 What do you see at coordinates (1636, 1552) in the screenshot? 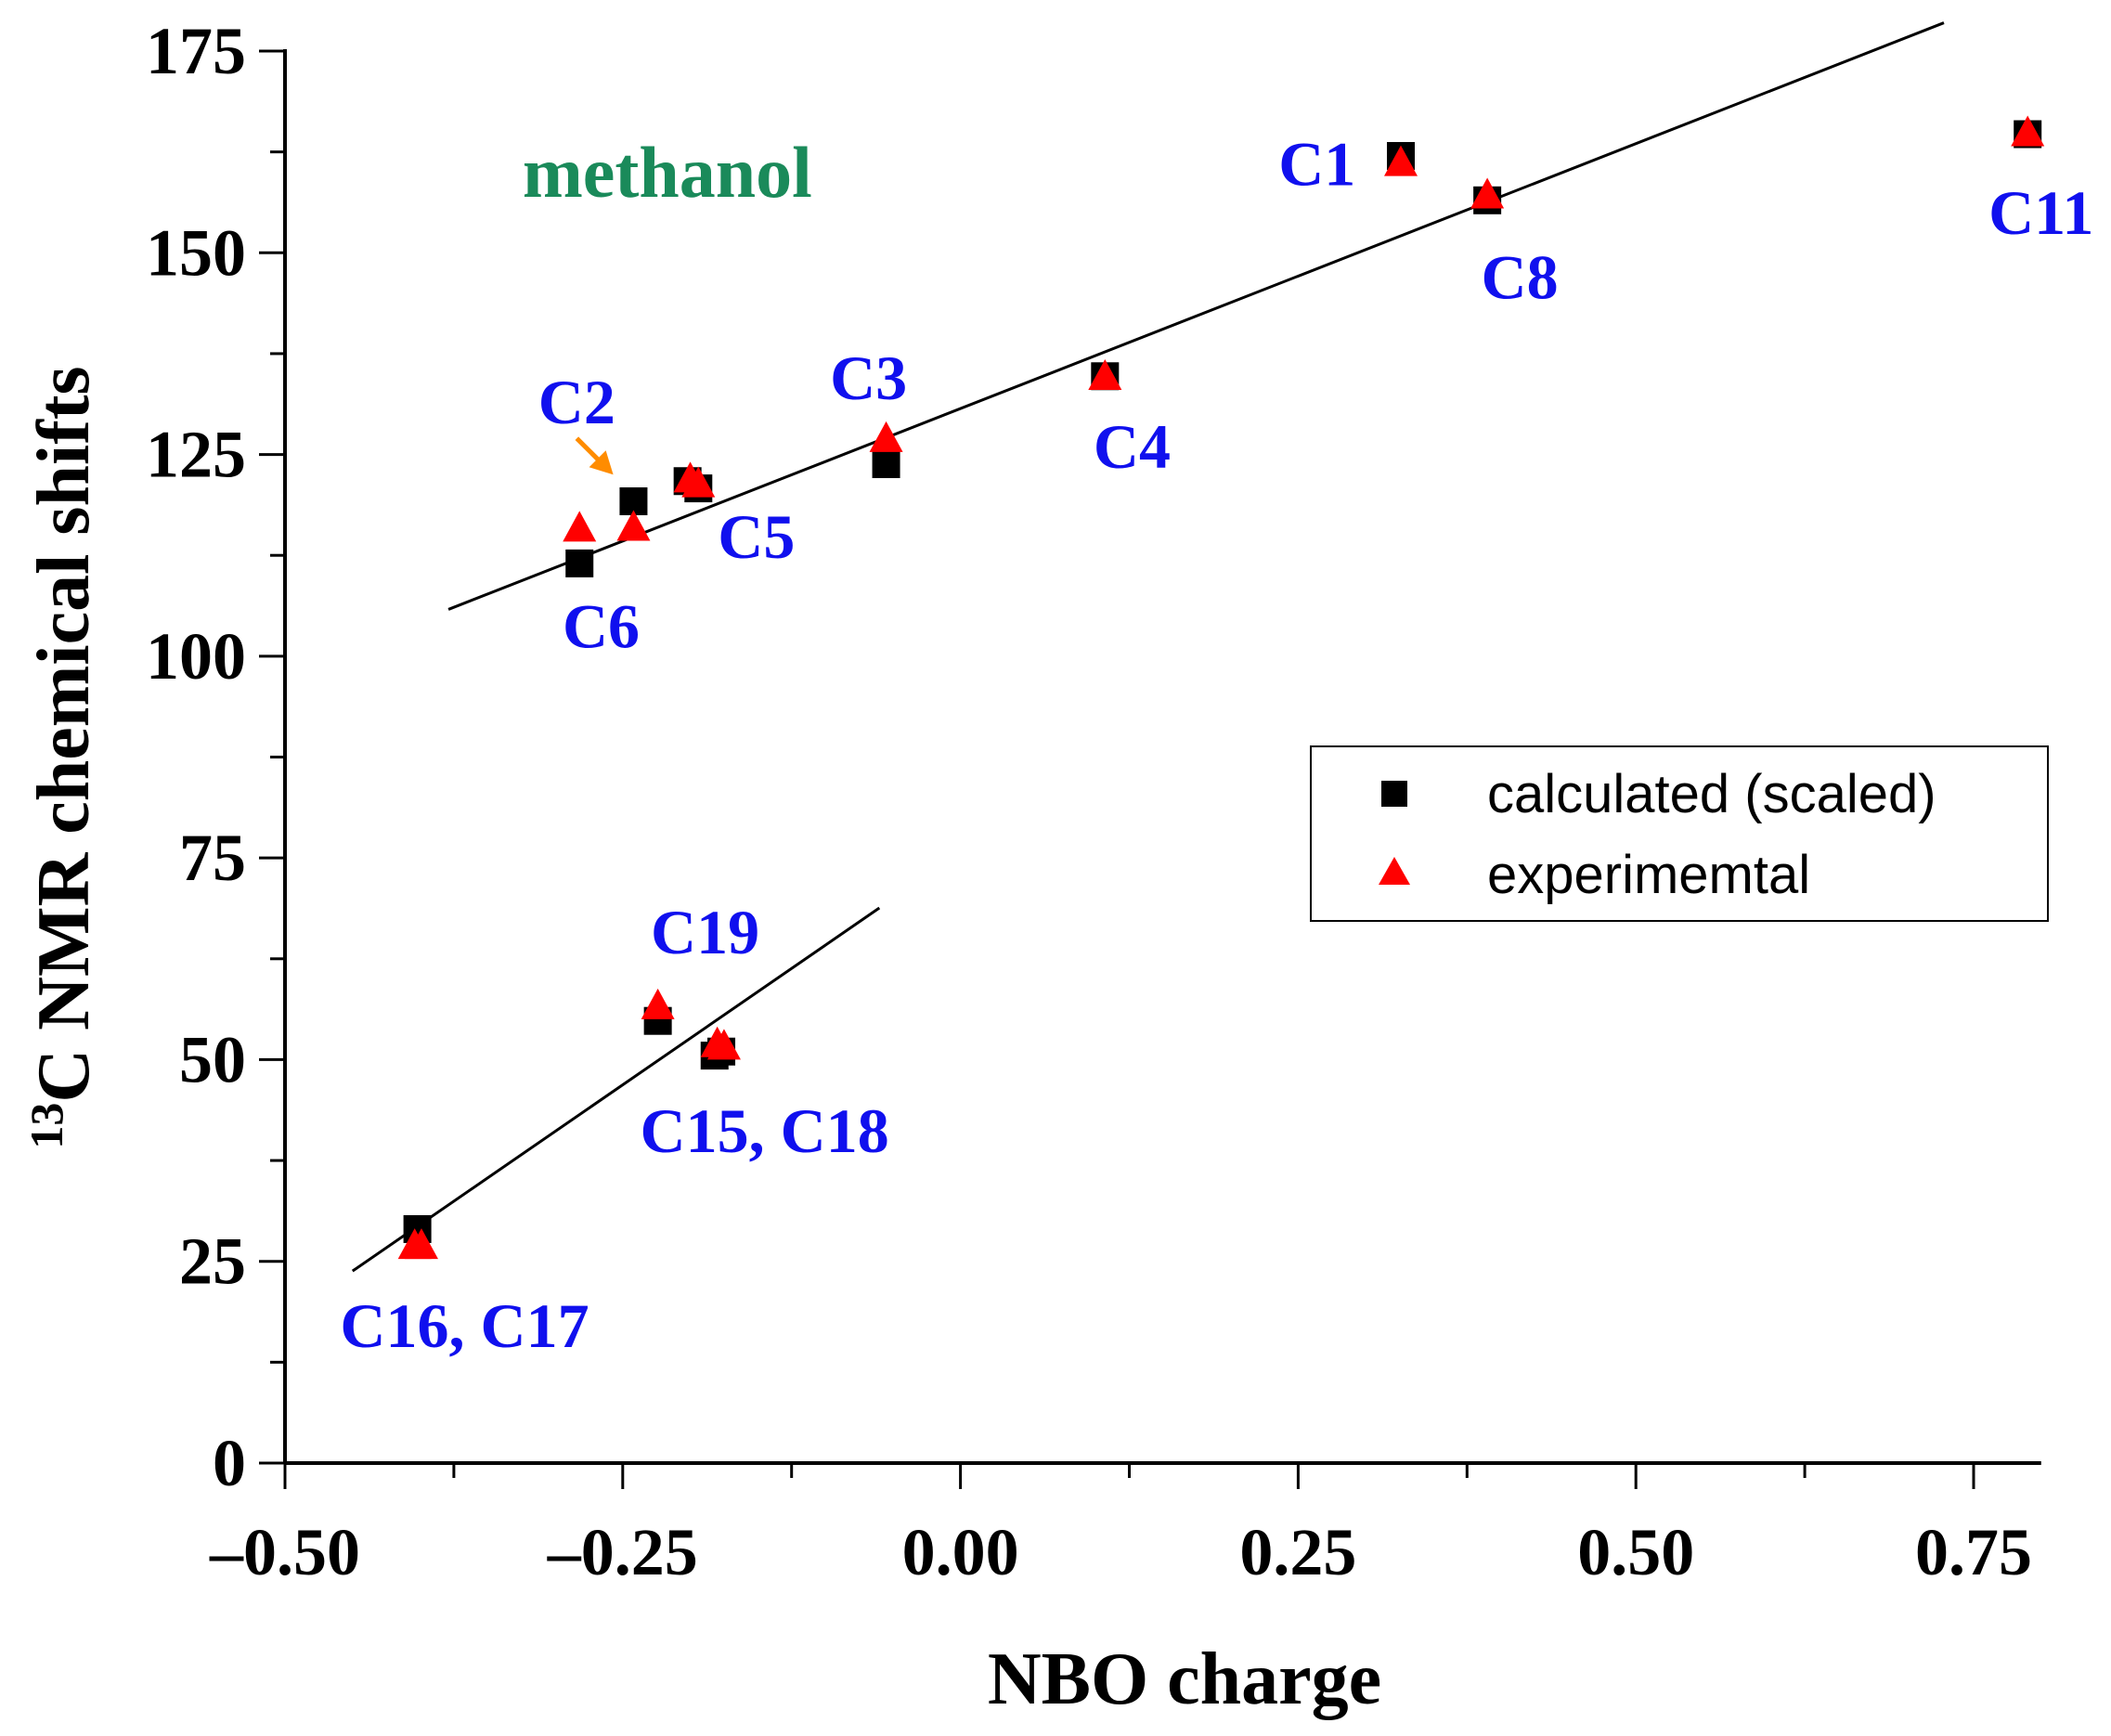
I see `x-tick-label: 0.50` at bounding box center [1636, 1552].